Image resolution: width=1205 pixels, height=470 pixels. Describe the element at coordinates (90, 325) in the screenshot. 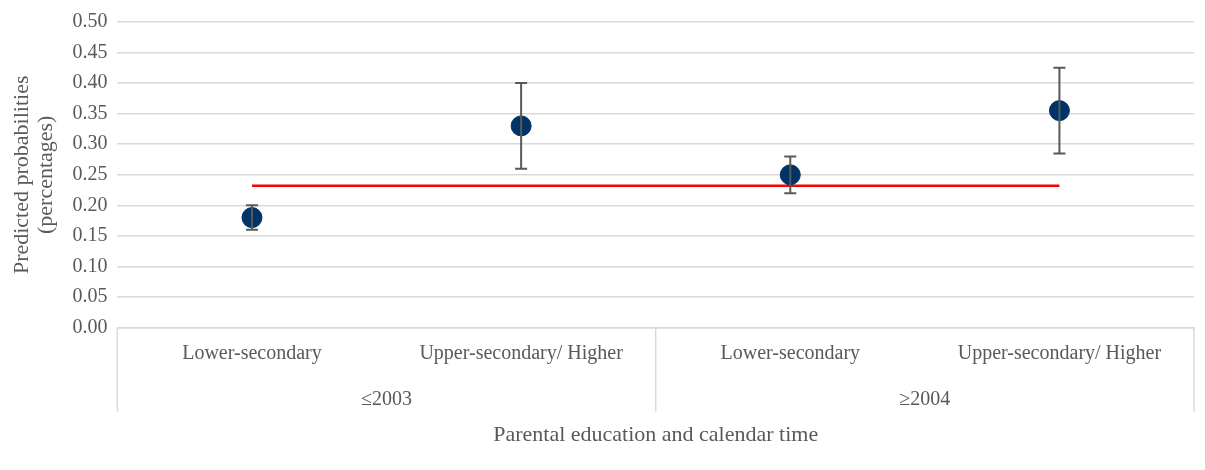

I see `y-tick-label: 0.00` at that location.